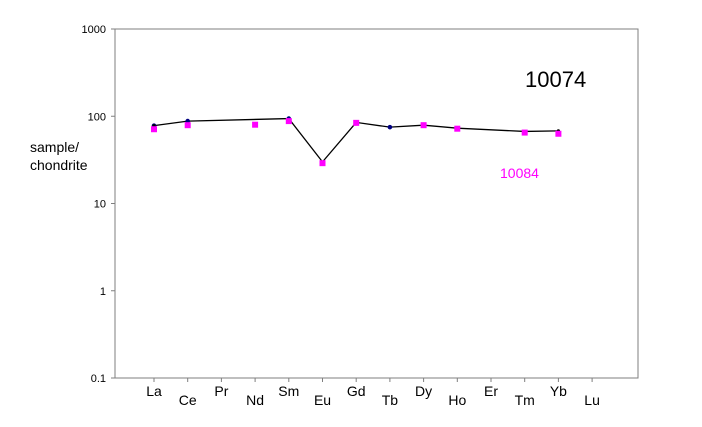 This screenshot has height=427, width=702. What do you see at coordinates (373, 393) in the screenshot?
I see `x-axis-ticks: La Ce Pr Nd Sm Eu Gd Tb Dy Ho Er Tm Yb Lu` at bounding box center [373, 393].